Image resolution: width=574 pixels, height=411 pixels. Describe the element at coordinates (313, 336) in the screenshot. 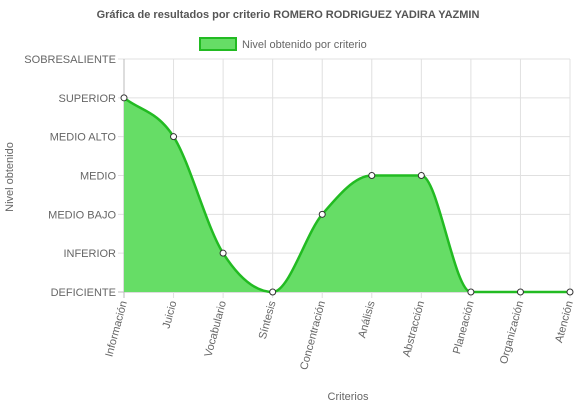

I see `x-tick-label: Concentración` at that location.